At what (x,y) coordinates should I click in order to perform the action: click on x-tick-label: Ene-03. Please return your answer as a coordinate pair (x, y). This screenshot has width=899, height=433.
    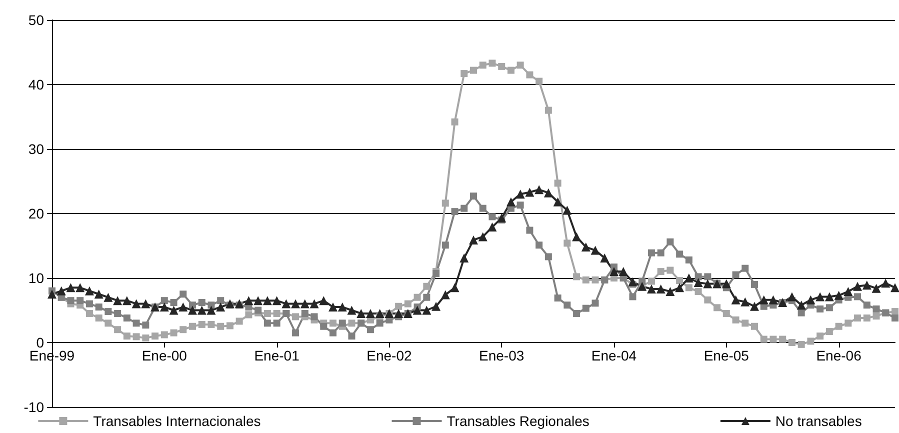
    Looking at the image, I should click on (501, 356).